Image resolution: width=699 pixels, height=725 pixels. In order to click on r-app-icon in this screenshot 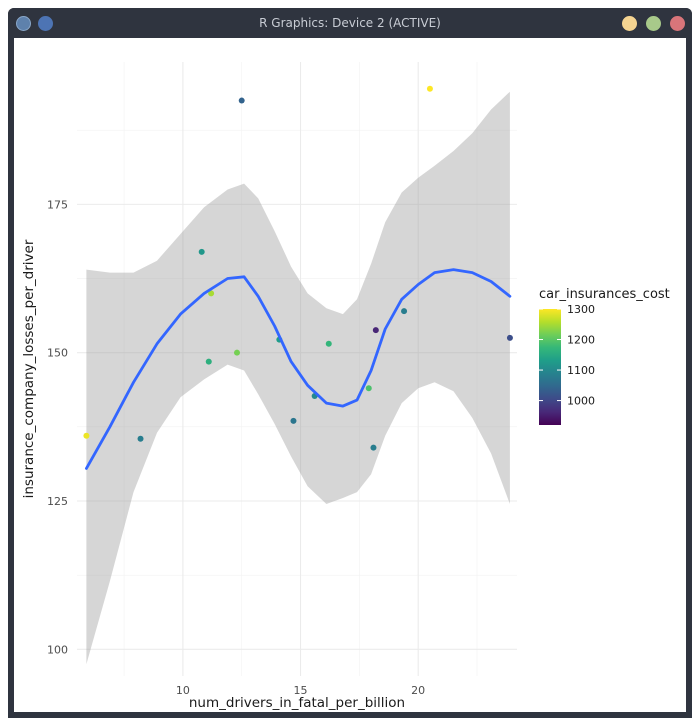, I will do `click(23, 23)`.